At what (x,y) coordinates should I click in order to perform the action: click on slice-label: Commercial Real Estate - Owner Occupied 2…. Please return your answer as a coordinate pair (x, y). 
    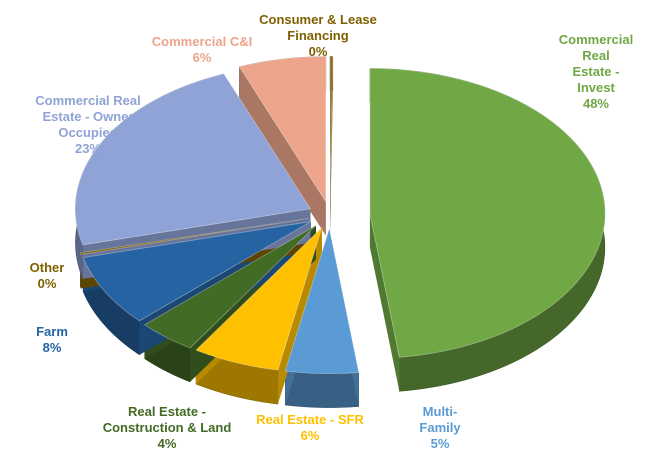
    Looking at the image, I should click on (88, 125).